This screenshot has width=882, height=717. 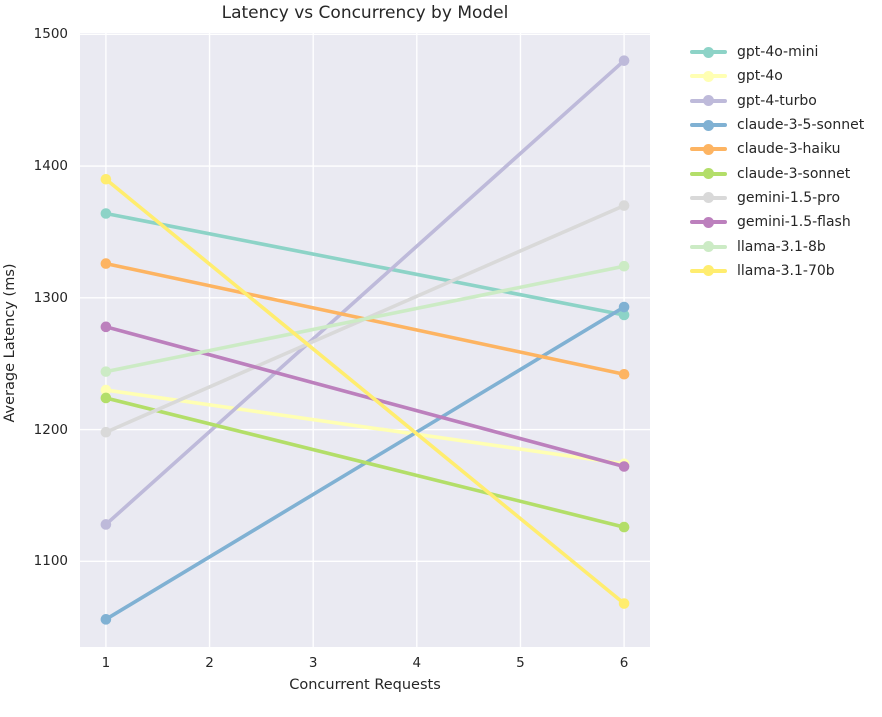 I want to click on data-point-claude-3-5-sonnet-x1, so click(x=106, y=619).